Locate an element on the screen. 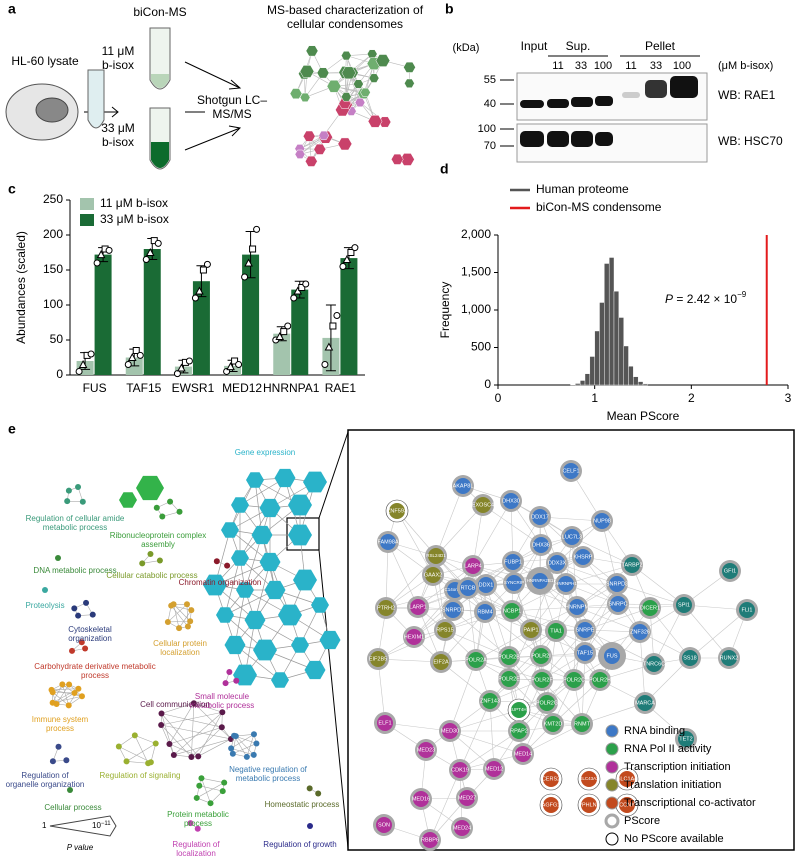 This screenshot has height=859, width=800. node-label: POLR2A is located at coordinates (476, 660).